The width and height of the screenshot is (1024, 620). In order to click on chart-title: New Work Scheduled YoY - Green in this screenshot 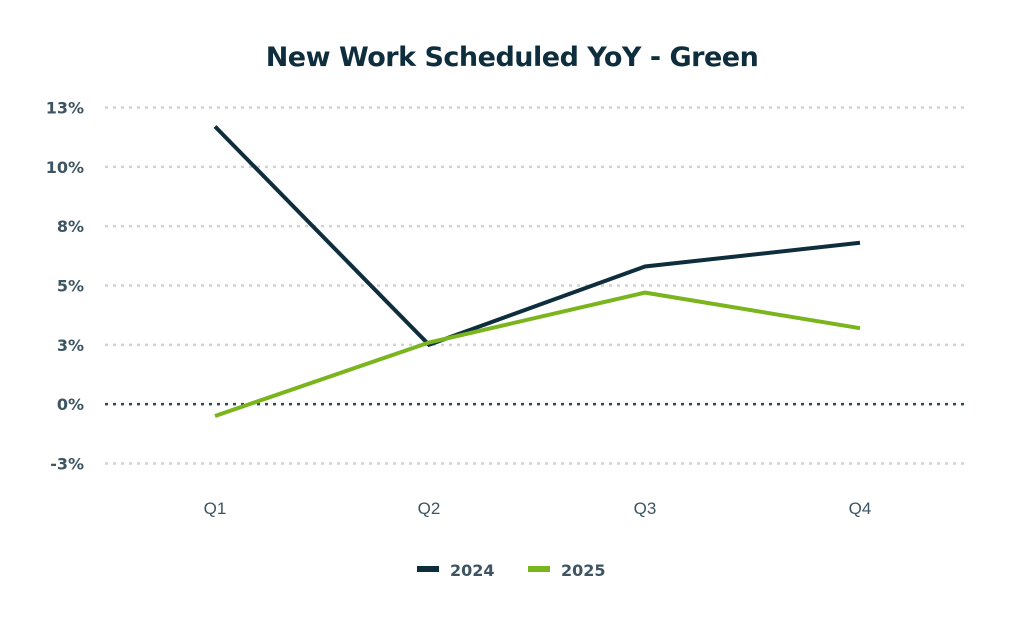, I will do `click(512, 57)`.